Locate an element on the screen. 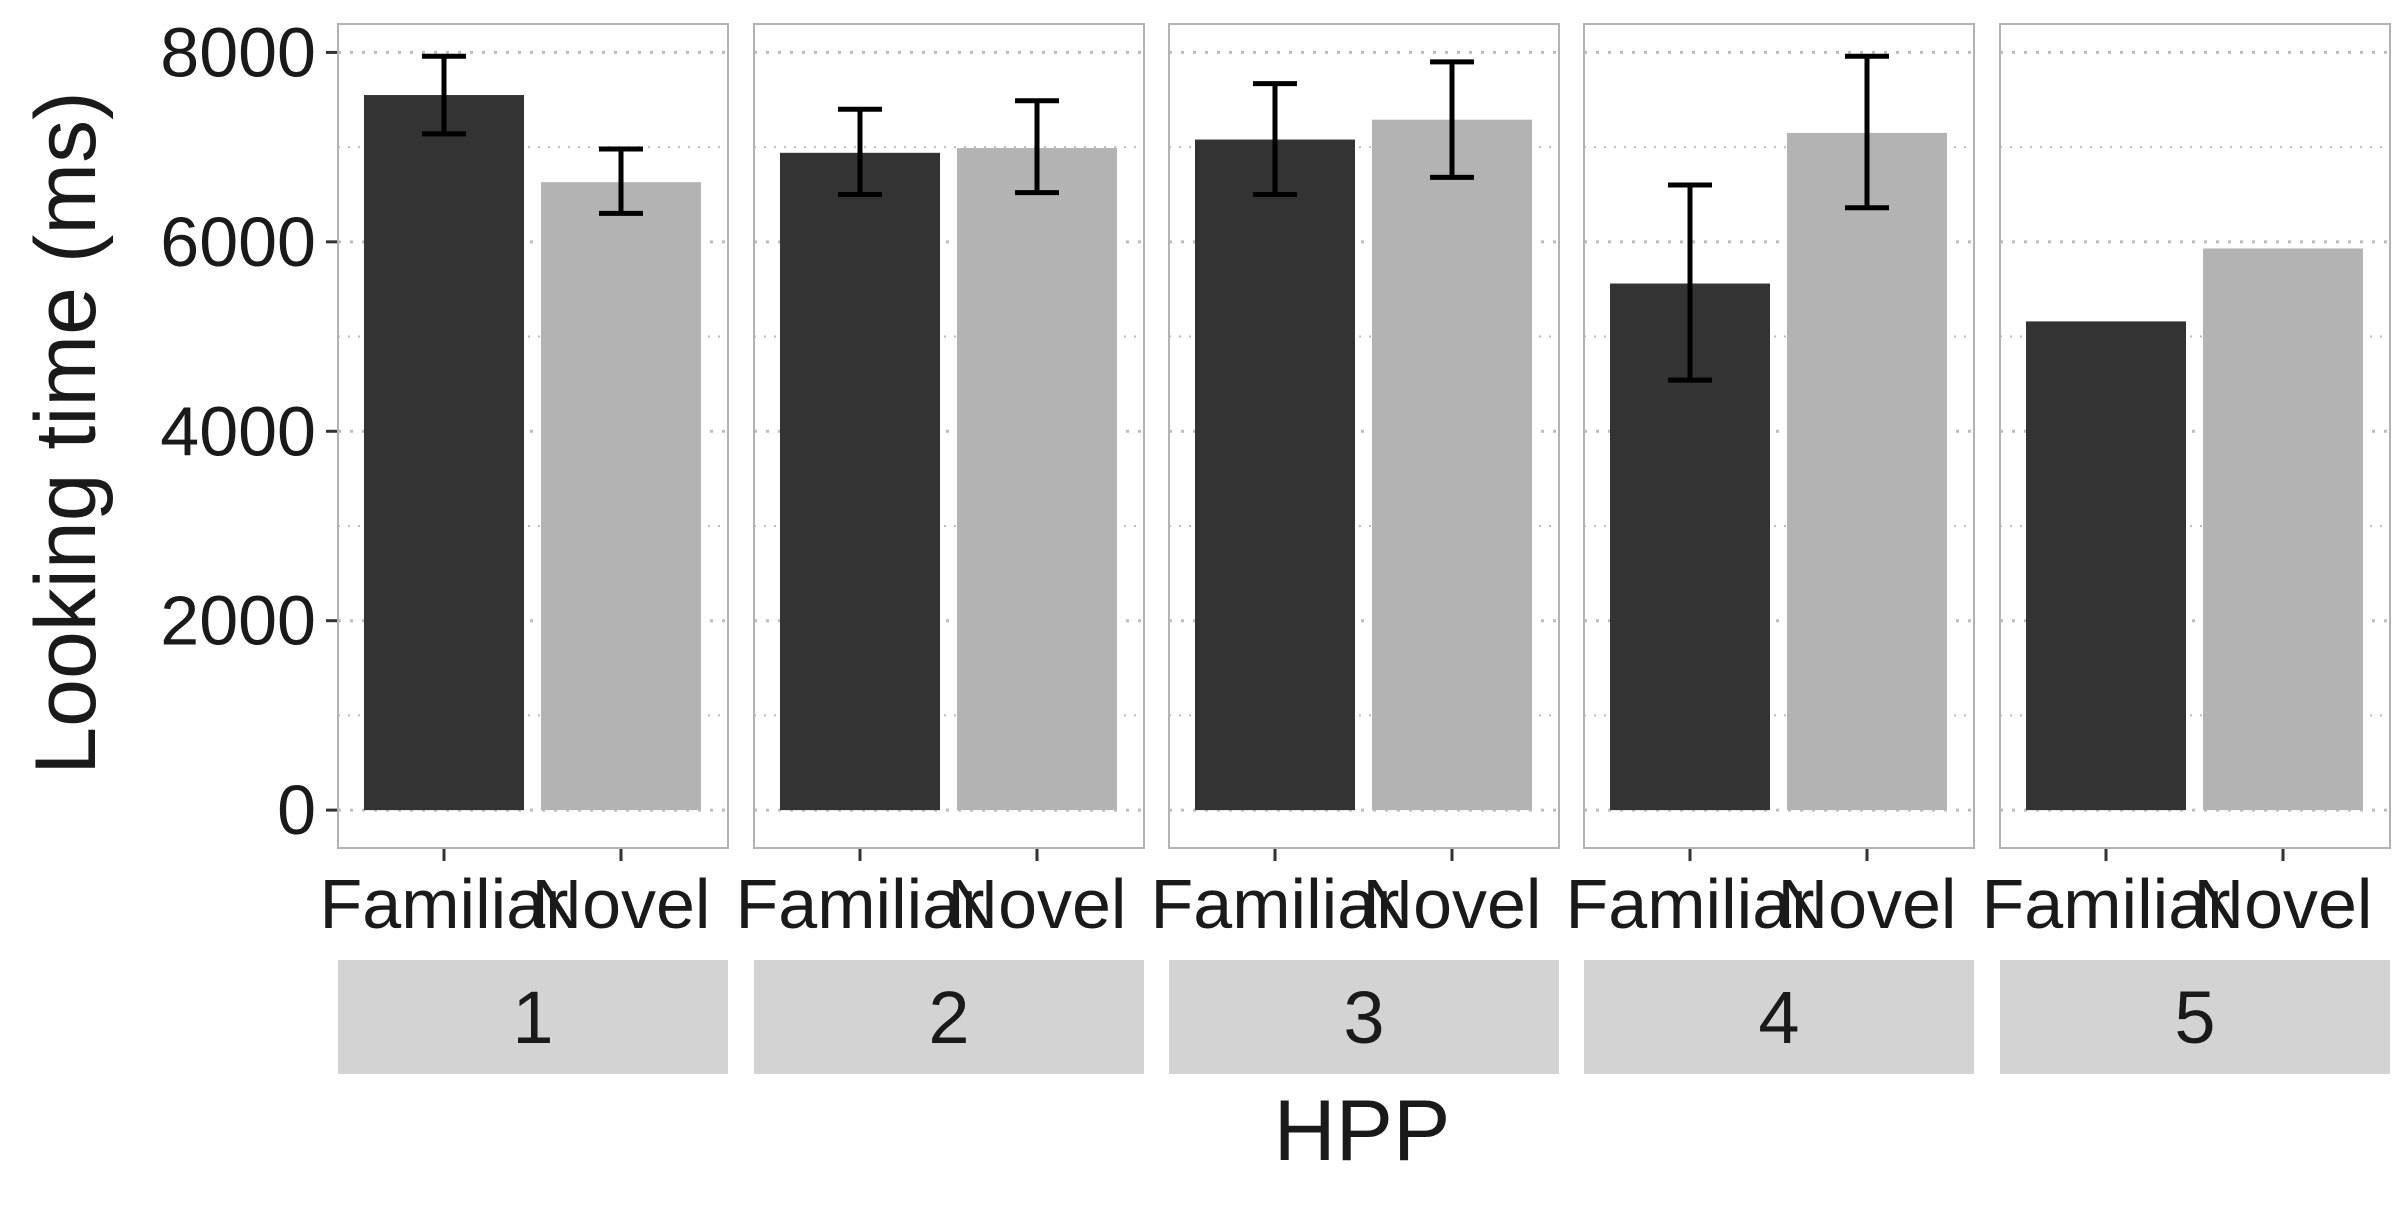 The height and width of the screenshot is (1205, 2400). facet-strip-label: 3 is located at coordinates (1363, 1017).